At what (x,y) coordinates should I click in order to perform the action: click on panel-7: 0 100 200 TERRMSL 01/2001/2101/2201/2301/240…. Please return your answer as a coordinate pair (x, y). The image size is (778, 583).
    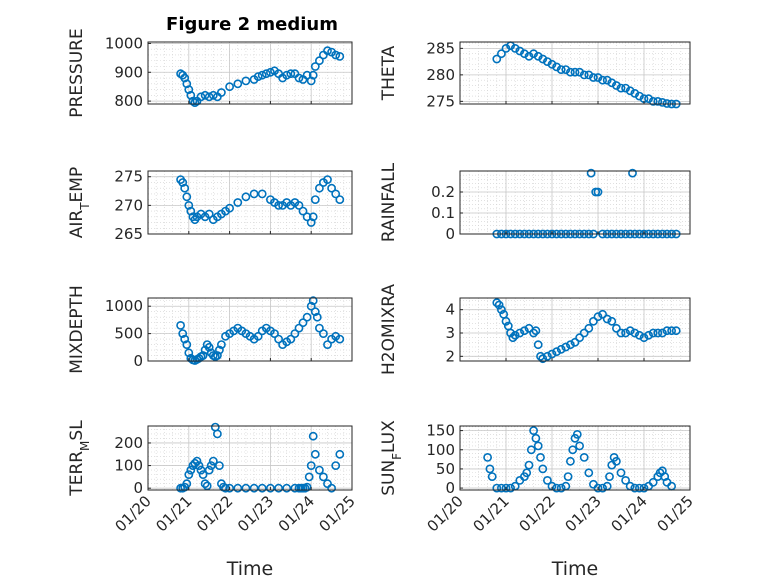
    Looking at the image, I should click on (213, 500).